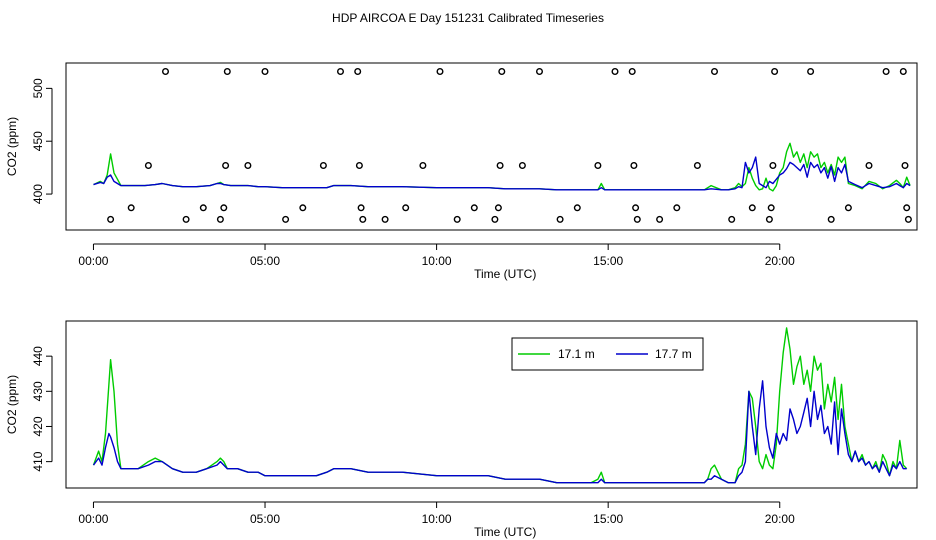  What do you see at coordinates (38, 141) in the screenshot?
I see `top-y-tick-label: 450` at bounding box center [38, 141].